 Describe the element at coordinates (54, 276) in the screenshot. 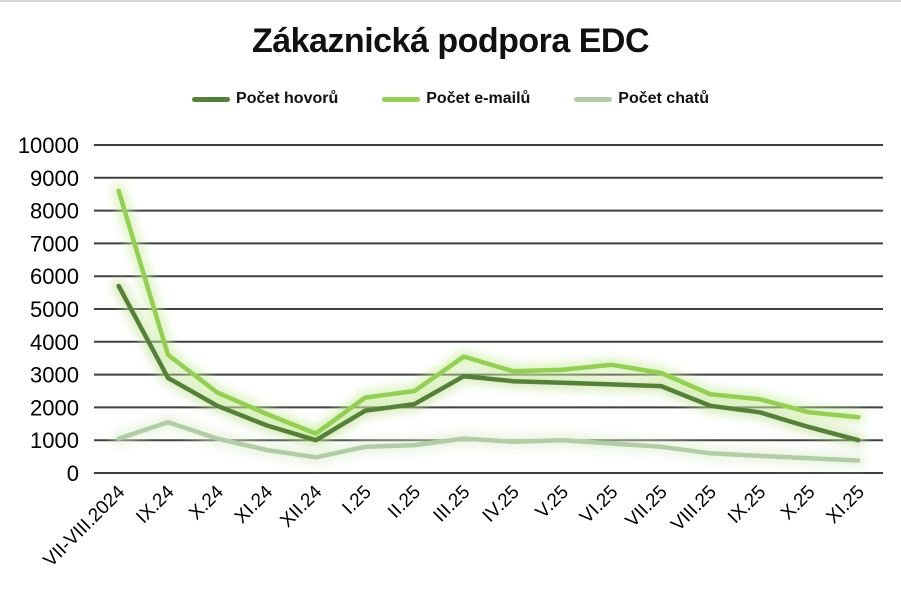

I see `y-axis-label: 6000` at that location.